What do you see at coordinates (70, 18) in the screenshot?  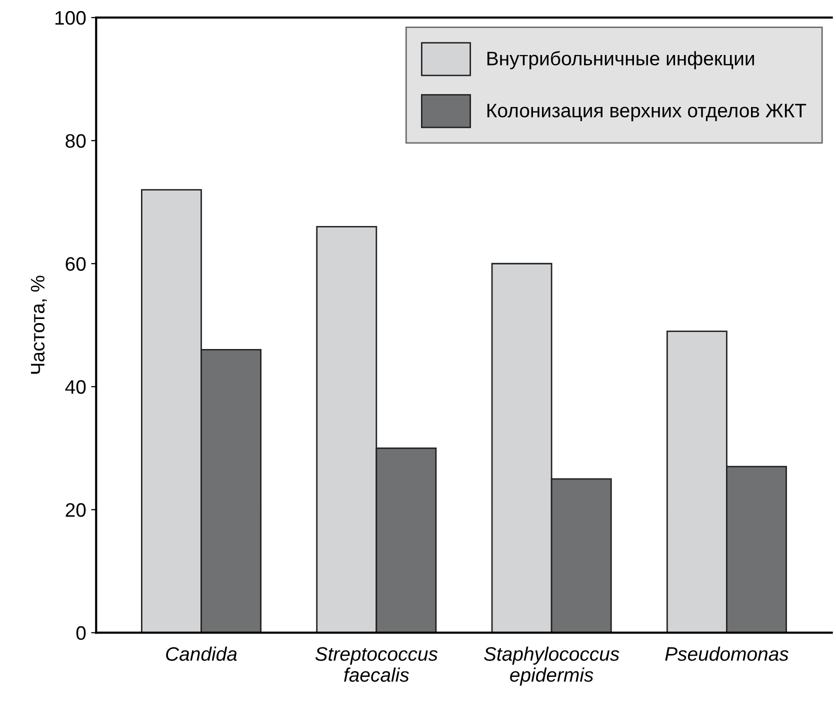 I see `y-tick-label: 100` at bounding box center [70, 18].